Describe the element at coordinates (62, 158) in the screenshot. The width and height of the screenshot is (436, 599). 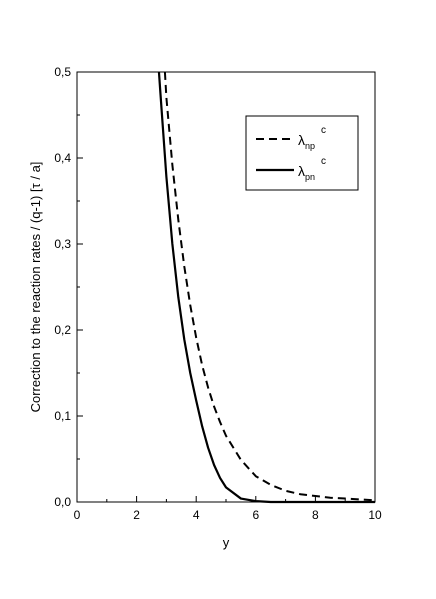
I see `y-tick-label: 0,4` at that location.